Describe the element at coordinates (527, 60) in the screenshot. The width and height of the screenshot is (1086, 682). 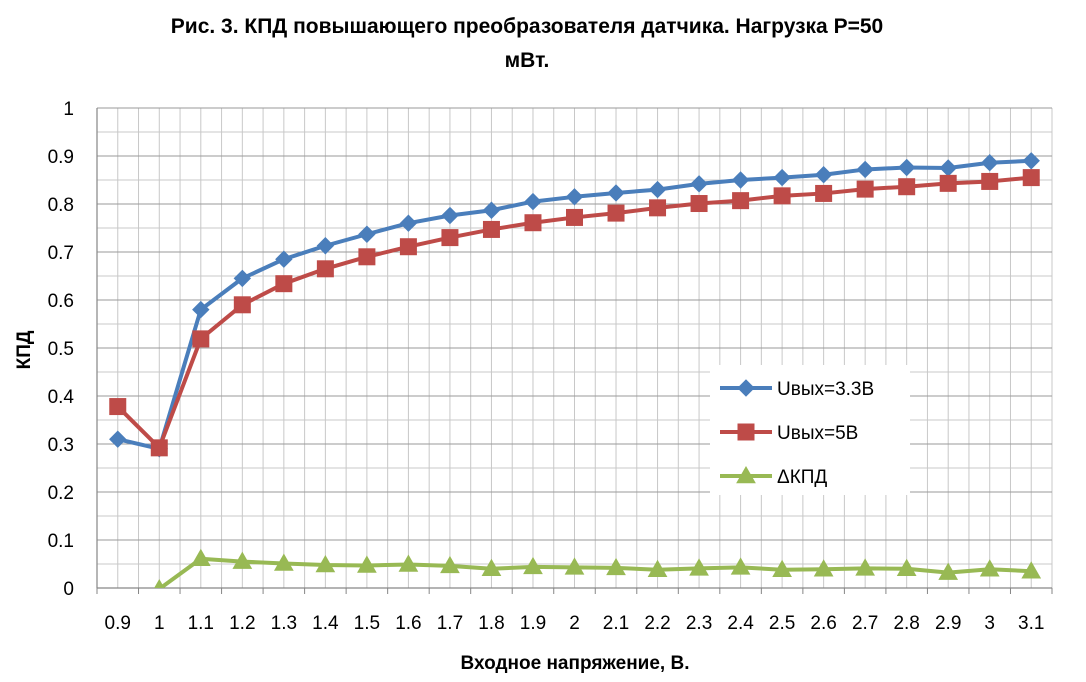
I see `chart-title-line2: мВт.` at that location.